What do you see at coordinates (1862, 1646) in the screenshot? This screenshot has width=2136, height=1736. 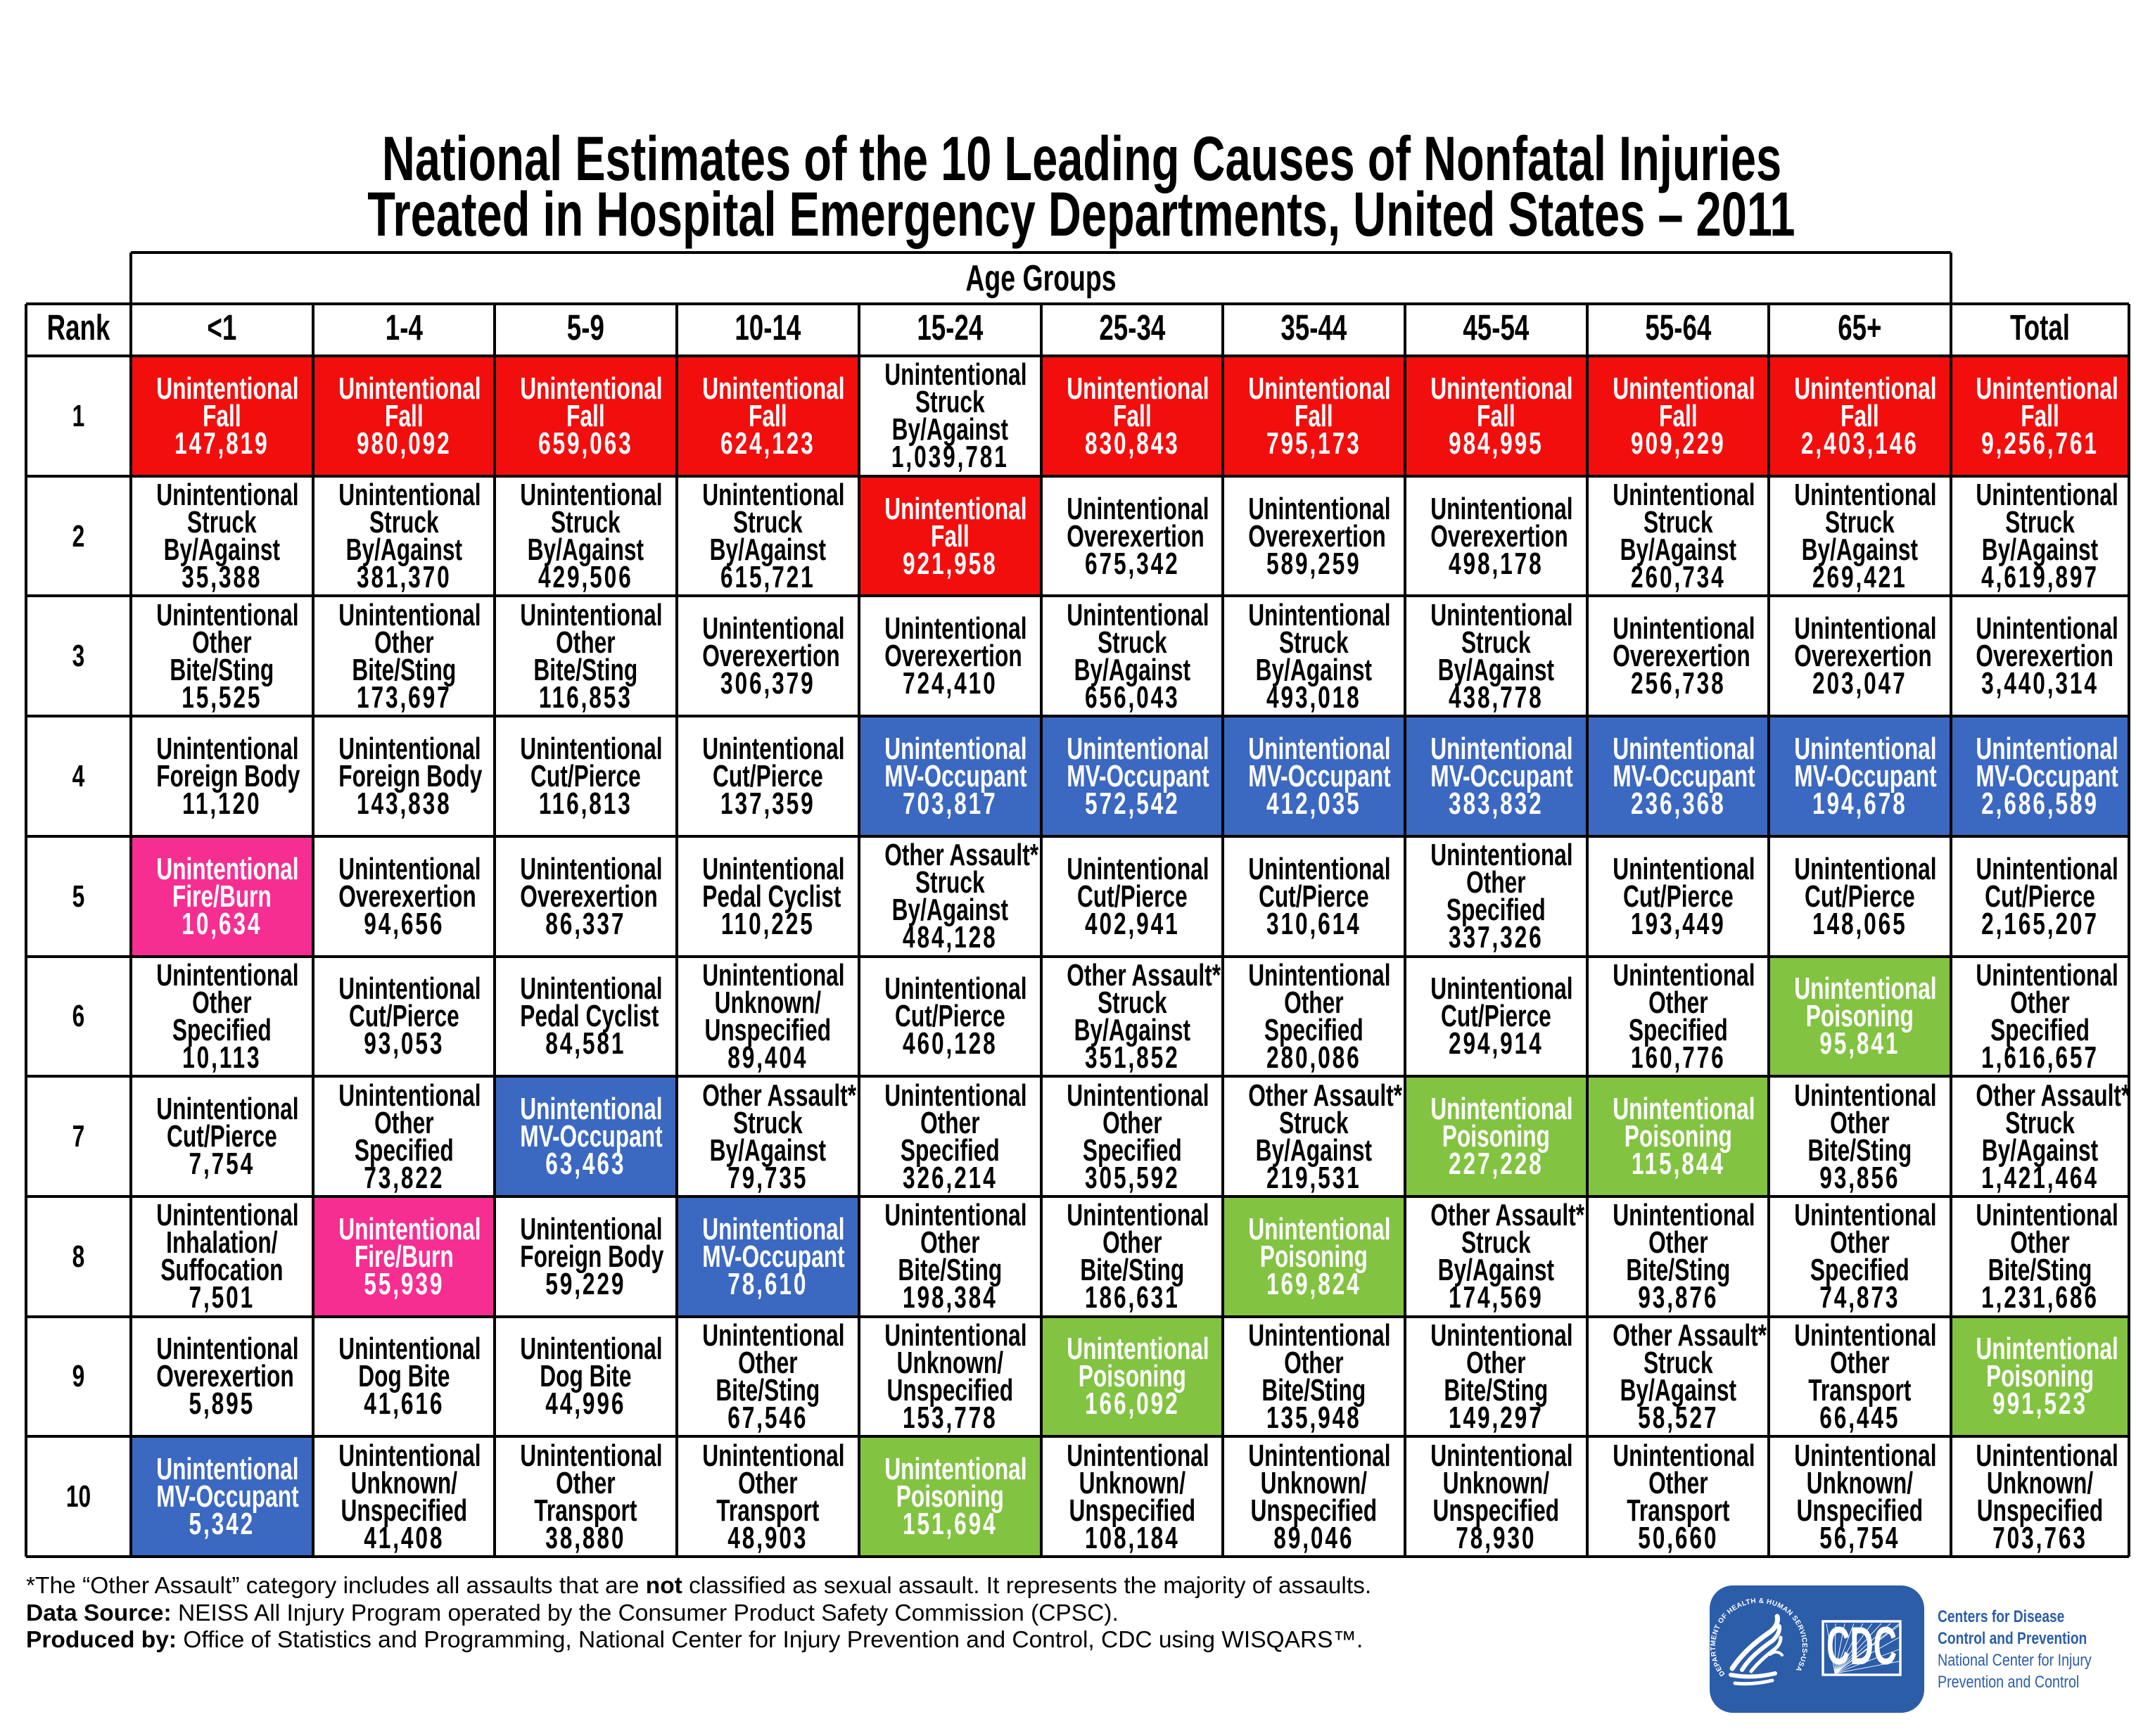 I see `svg-text: CDC` at bounding box center [1862, 1646].